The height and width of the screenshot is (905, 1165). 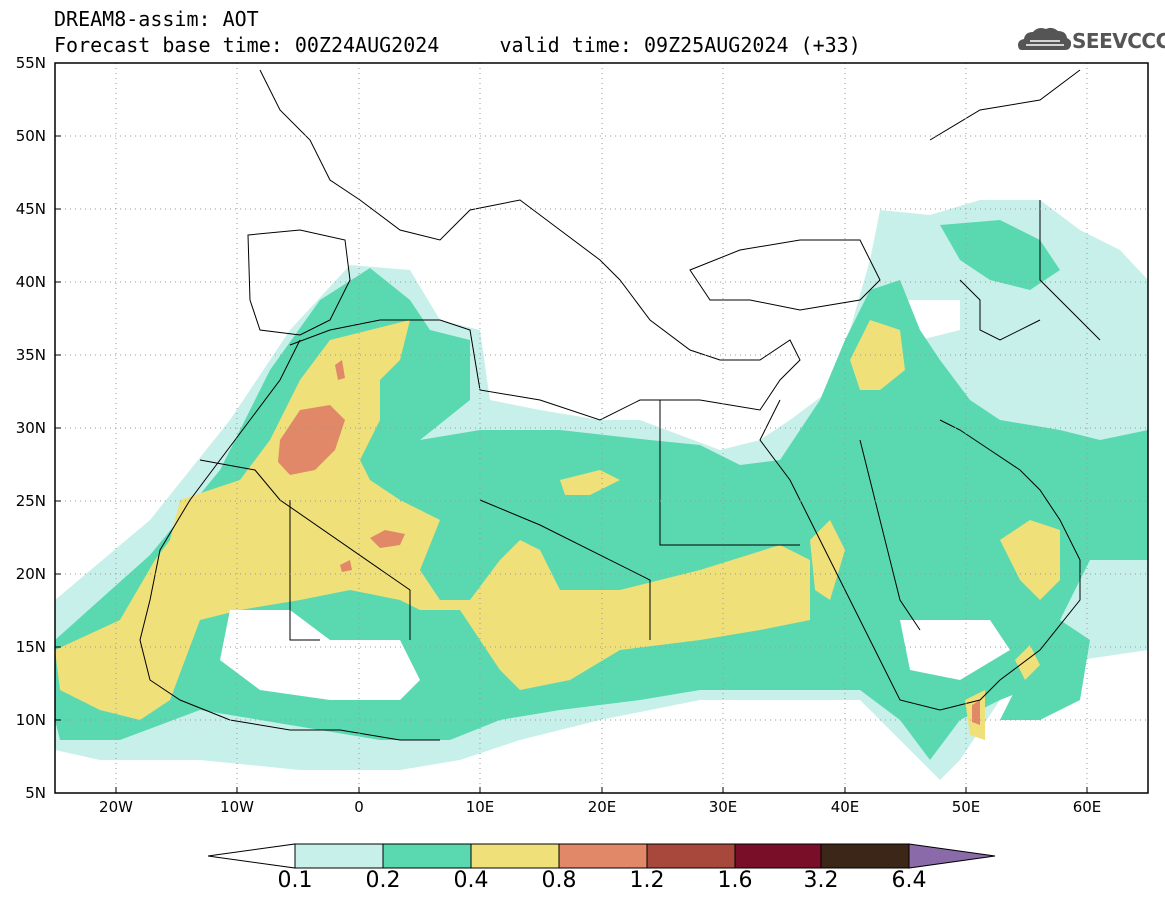 I want to click on lat-tick-label: 50N, so click(x=30, y=136).